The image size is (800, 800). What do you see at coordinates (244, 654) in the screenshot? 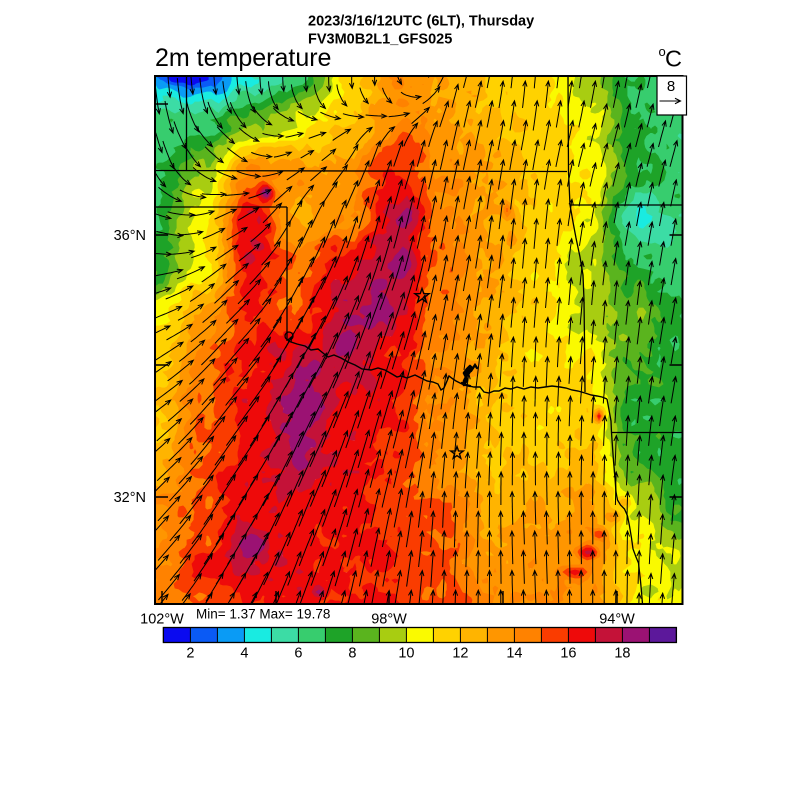
I see `svg-text: 4` at bounding box center [244, 654].